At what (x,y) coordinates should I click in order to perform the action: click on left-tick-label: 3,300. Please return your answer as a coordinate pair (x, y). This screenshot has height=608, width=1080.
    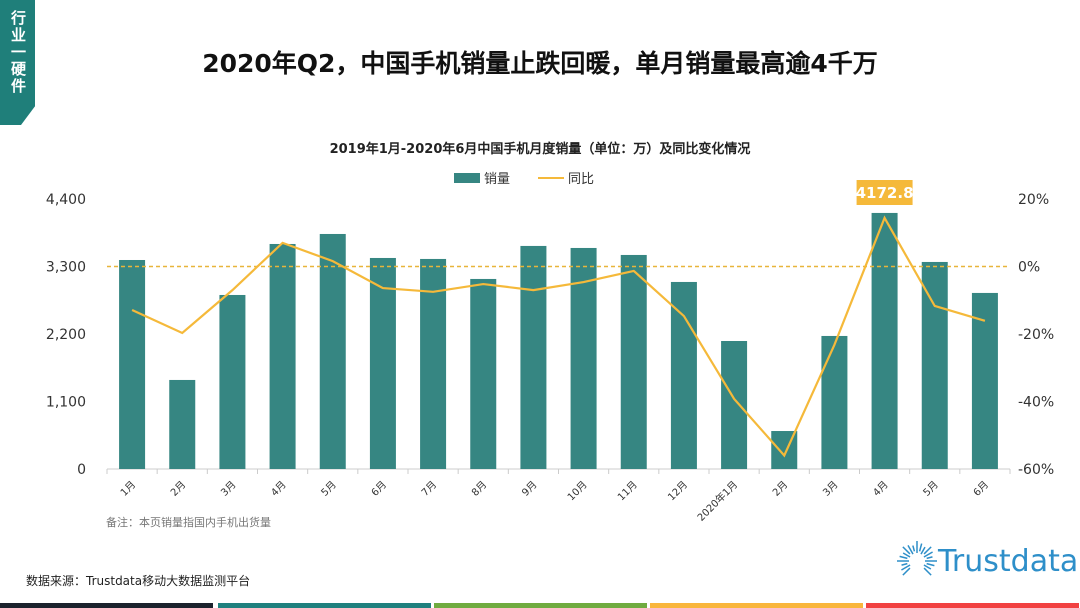
    Looking at the image, I should click on (66, 268).